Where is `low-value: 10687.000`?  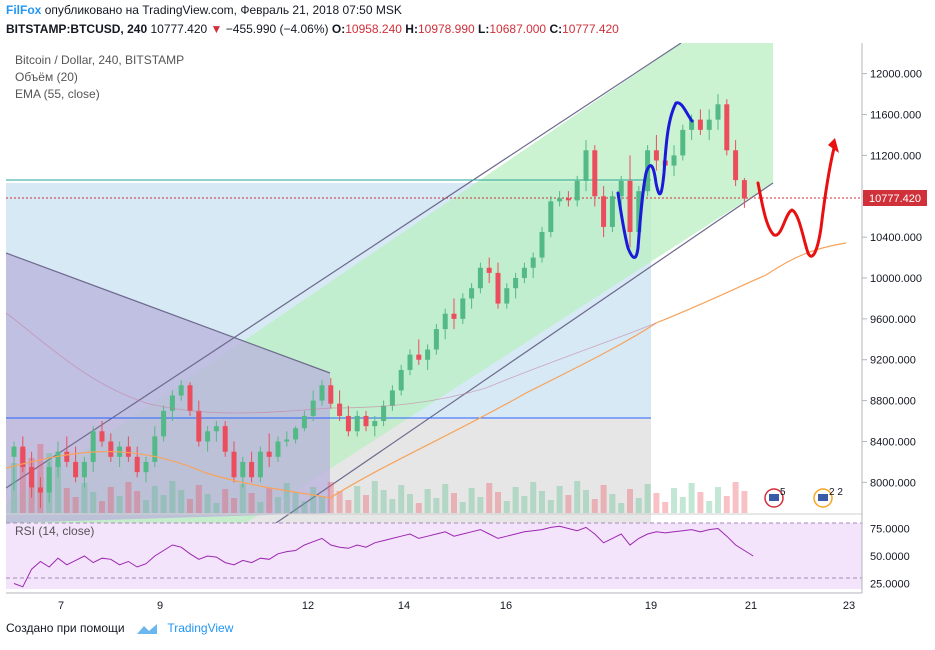 low-value: 10687.000 is located at coordinates (518, 29).